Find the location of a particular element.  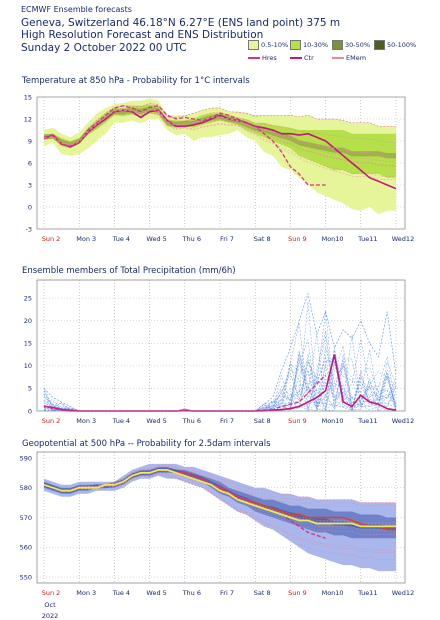

geo-xtick-6: Sat 8 is located at coordinates (262, 593).